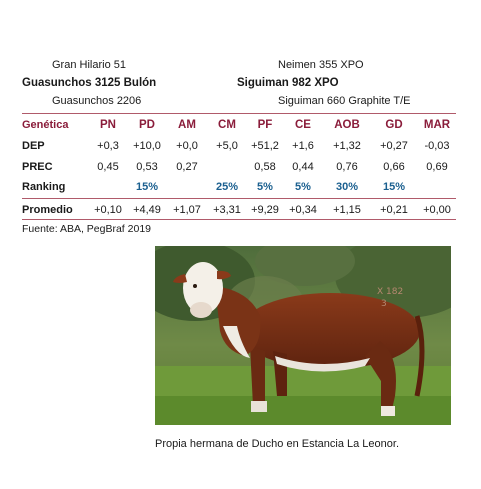 The width and height of the screenshot is (481, 489). What do you see at coordinates (47, 210) in the screenshot?
I see `row-label-promedio: Promedio` at bounding box center [47, 210].